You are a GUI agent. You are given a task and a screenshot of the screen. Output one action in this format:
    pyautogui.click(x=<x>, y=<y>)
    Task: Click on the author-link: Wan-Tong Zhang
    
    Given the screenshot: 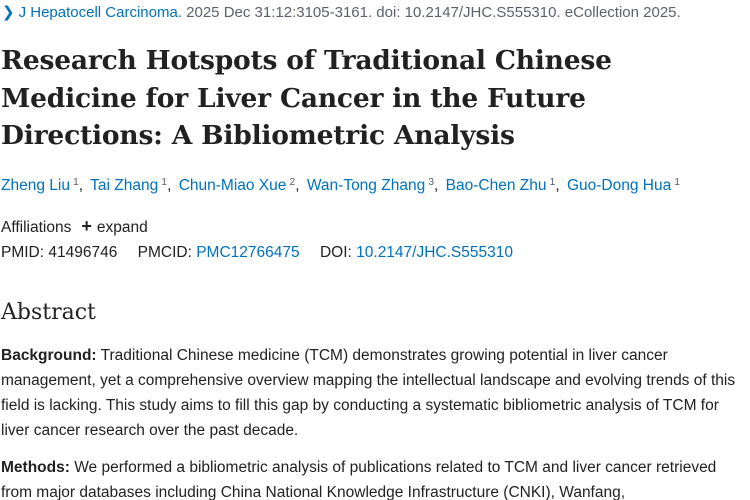 What is the action you would take?
    pyautogui.click(x=366, y=185)
    